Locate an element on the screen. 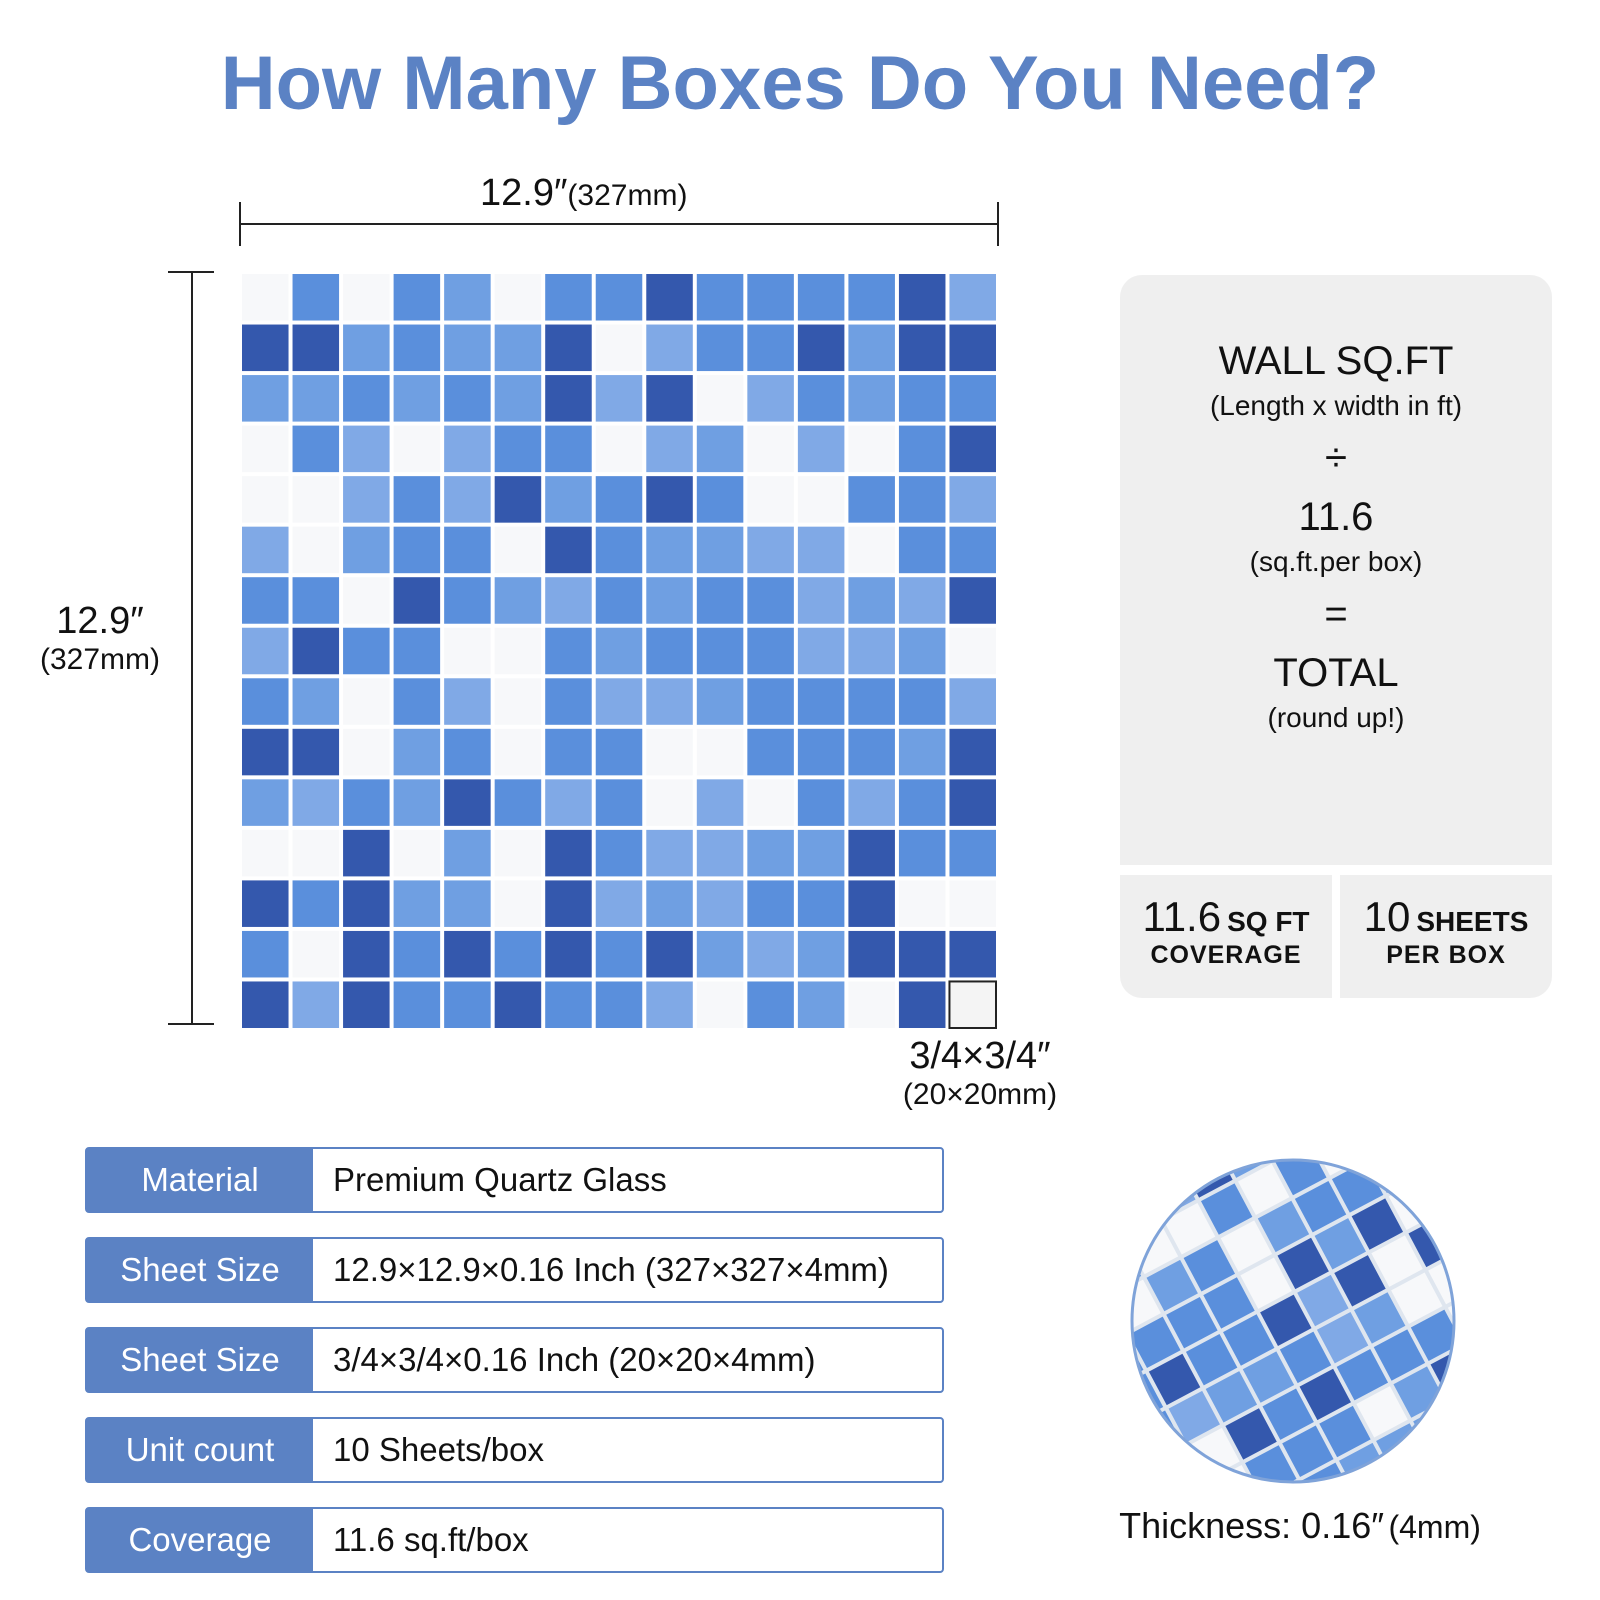  spec-label: Sheet Size is located at coordinates (200, 1360).